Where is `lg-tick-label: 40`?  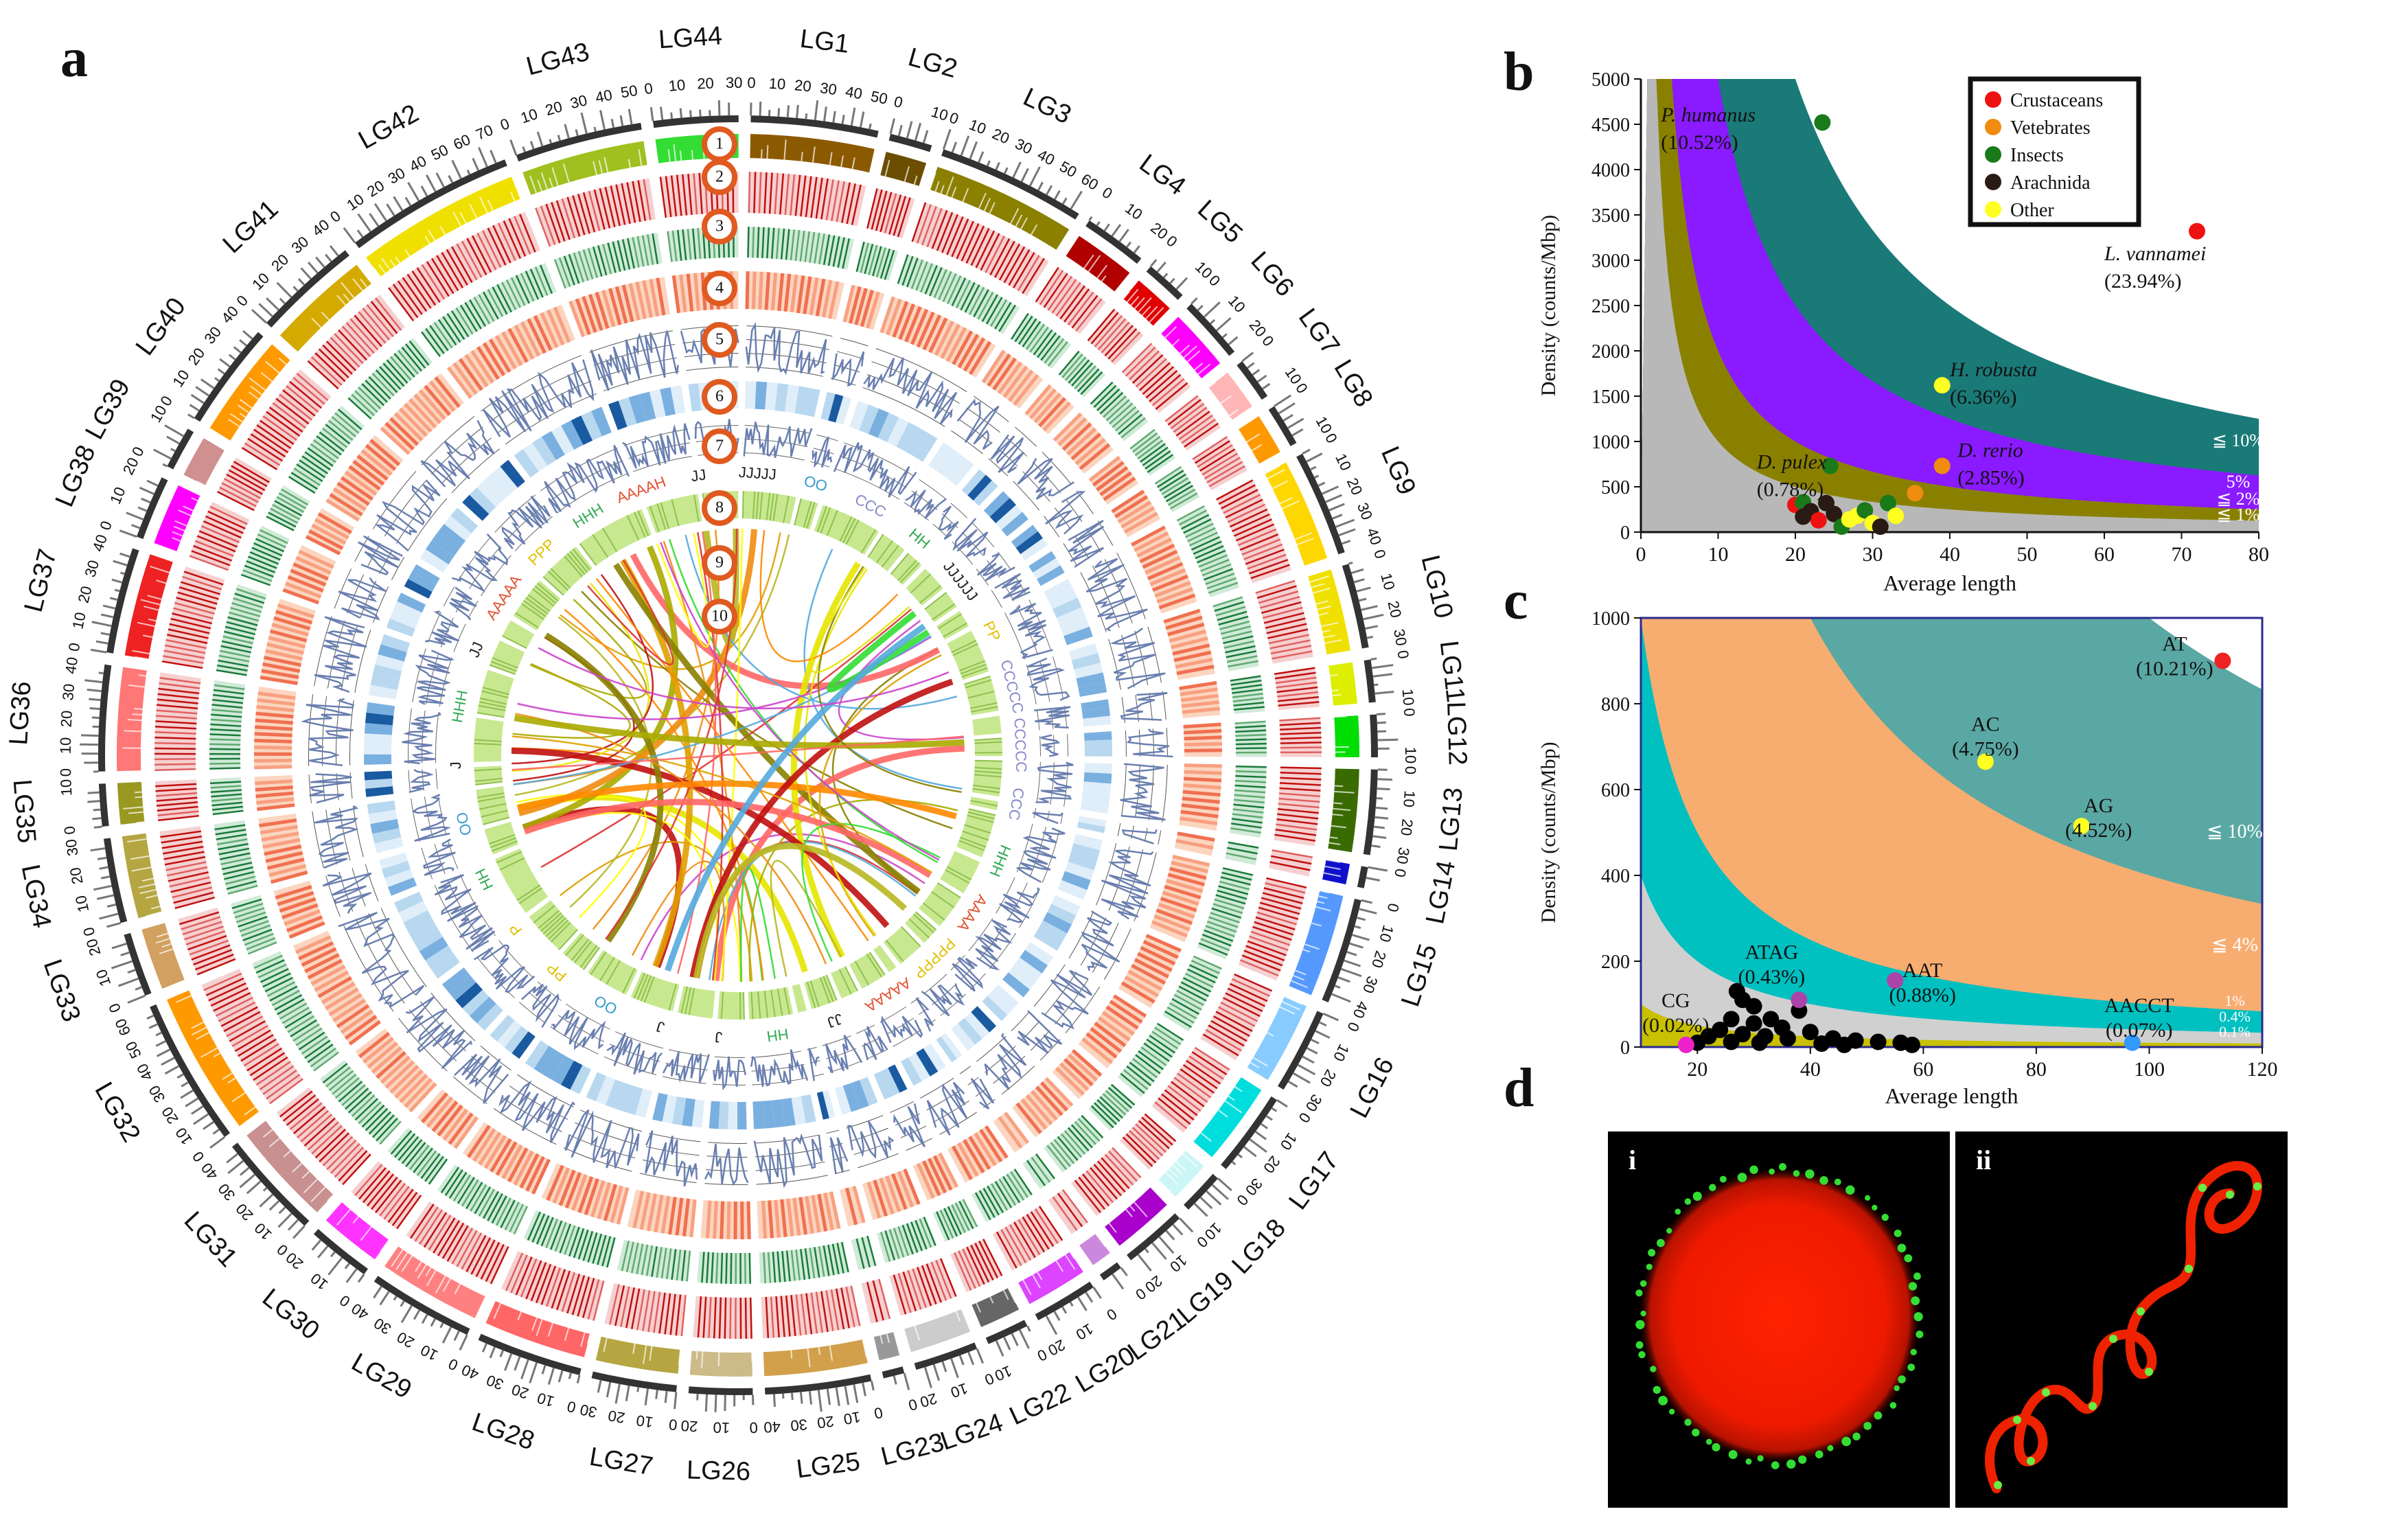
lg-tick-label: 40 is located at coordinates (210, 1172).